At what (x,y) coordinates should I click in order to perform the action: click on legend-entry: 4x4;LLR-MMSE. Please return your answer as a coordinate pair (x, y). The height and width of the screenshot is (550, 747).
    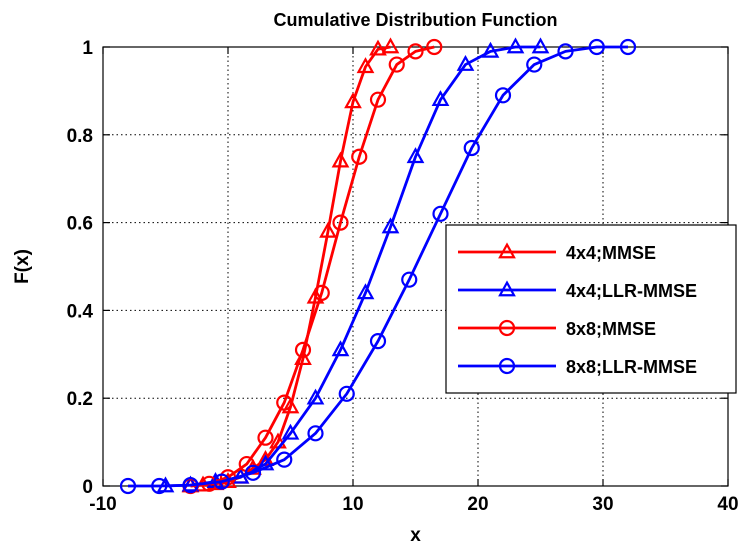
    Looking at the image, I should click on (577, 290).